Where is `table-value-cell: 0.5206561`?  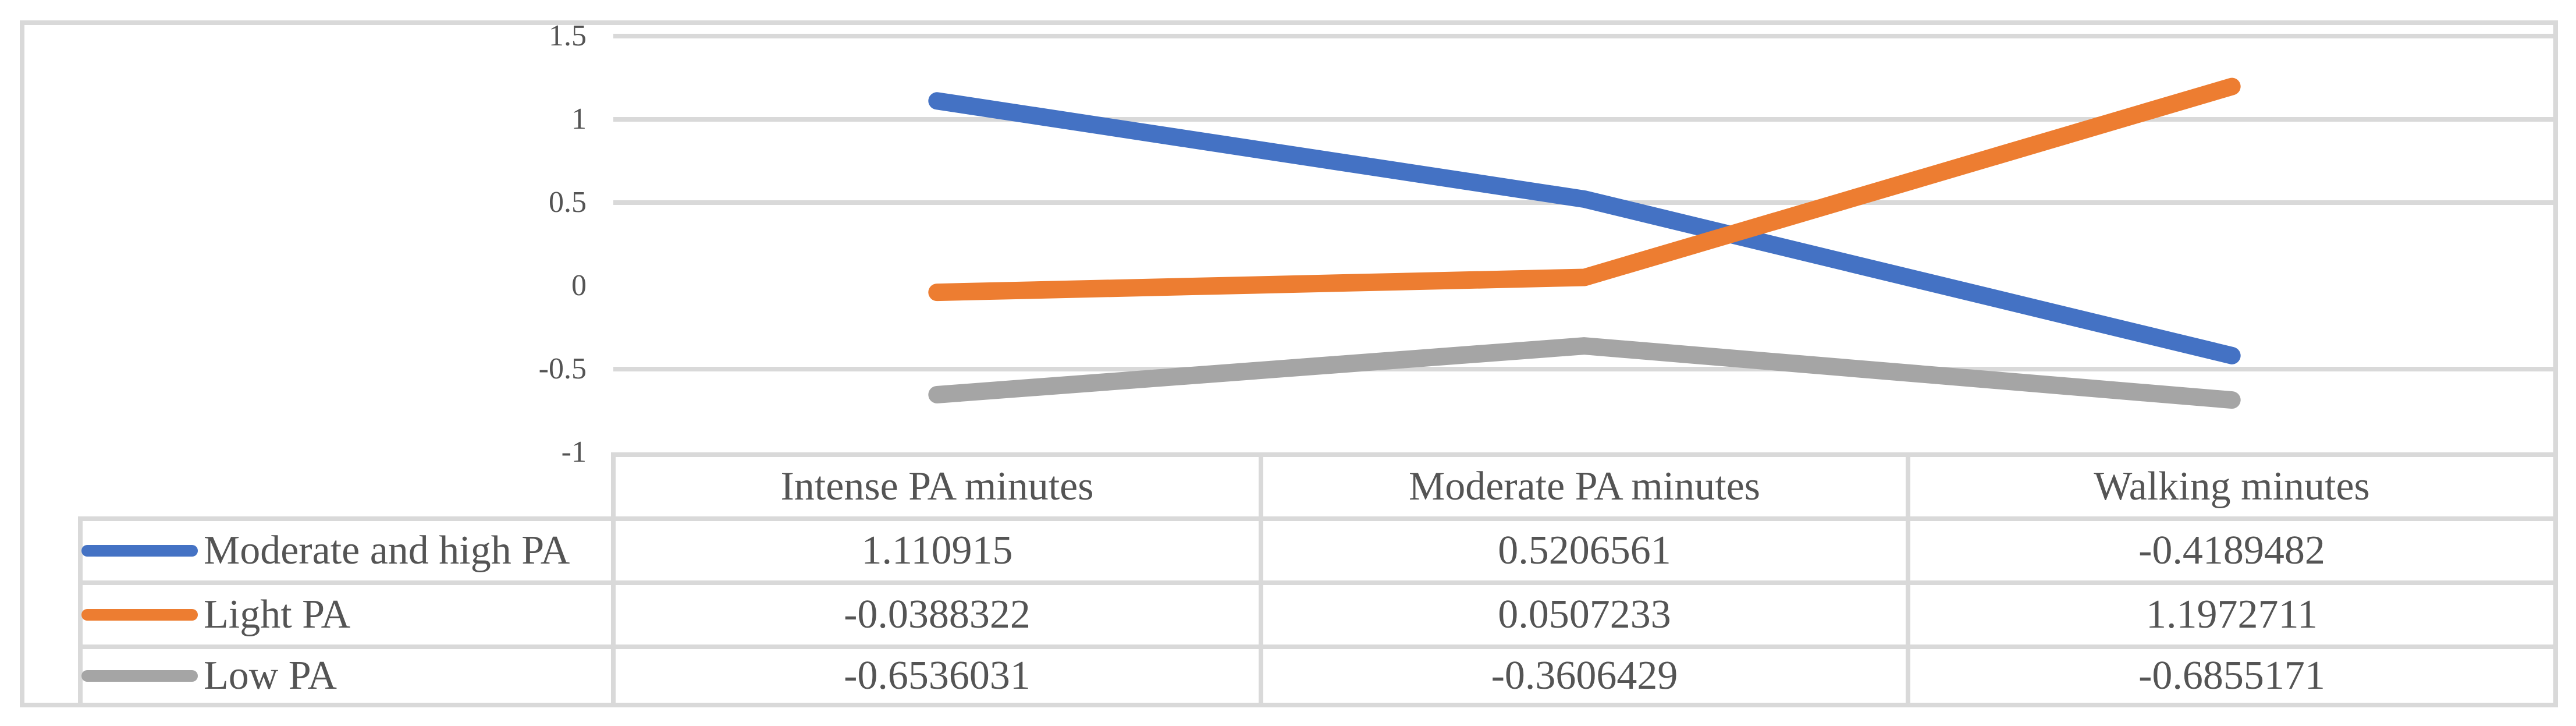
table-value-cell: 0.5206561 is located at coordinates (1584, 550).